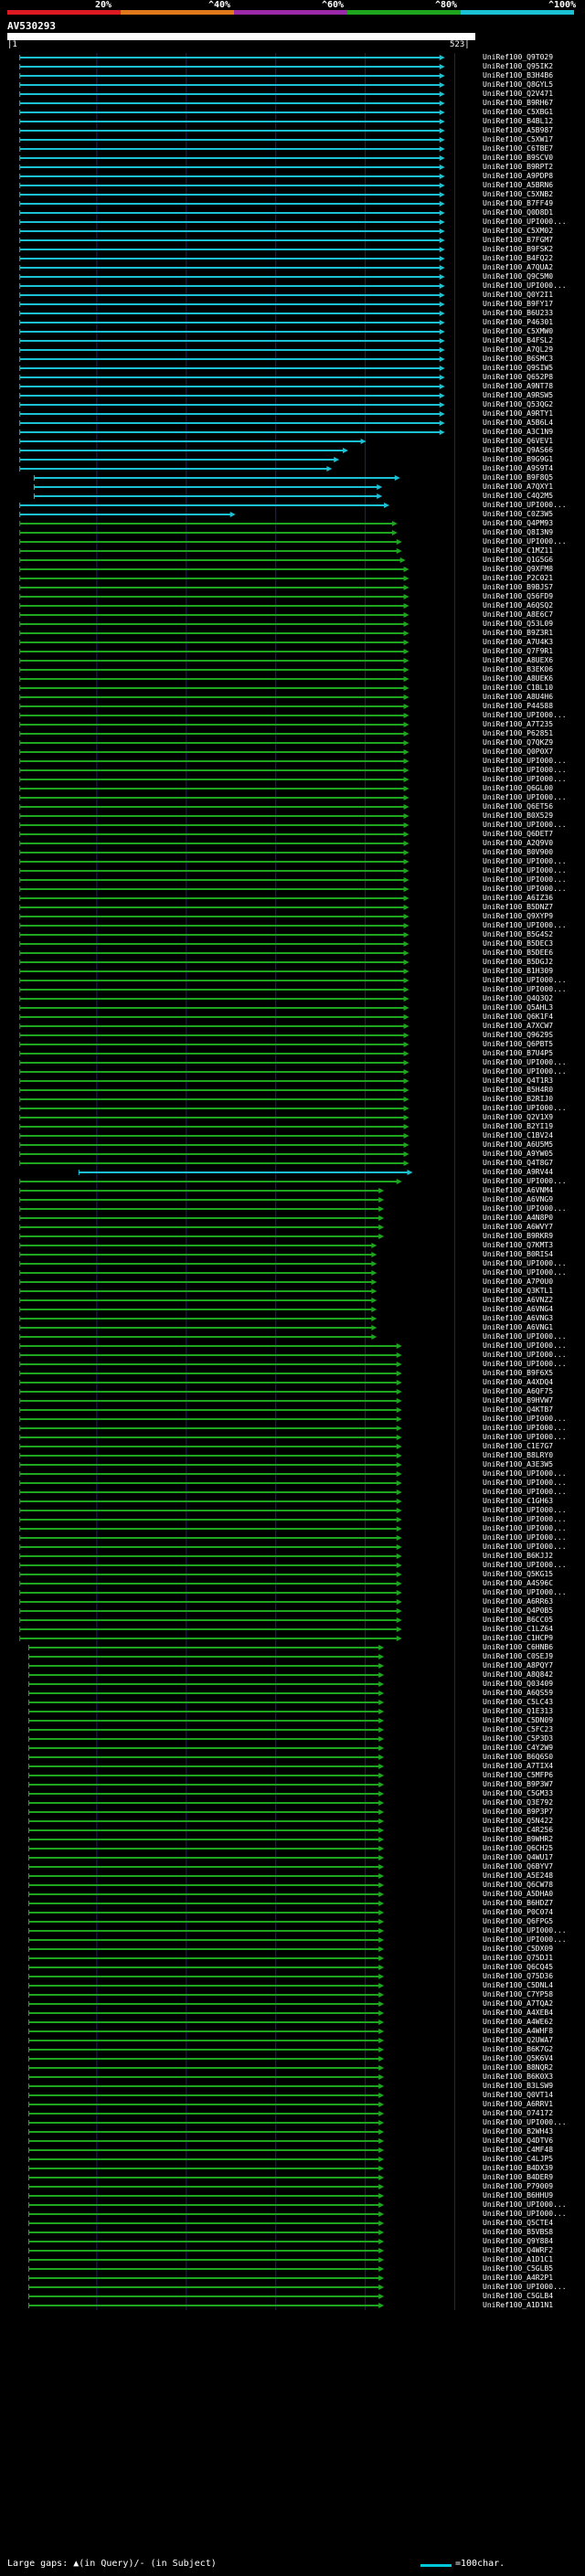  What do you see at coordinates (518, 1016) in the screenshot?
I see `hit-name: UniRef100_Q6K1F4` at bounding box center [518, 1016].